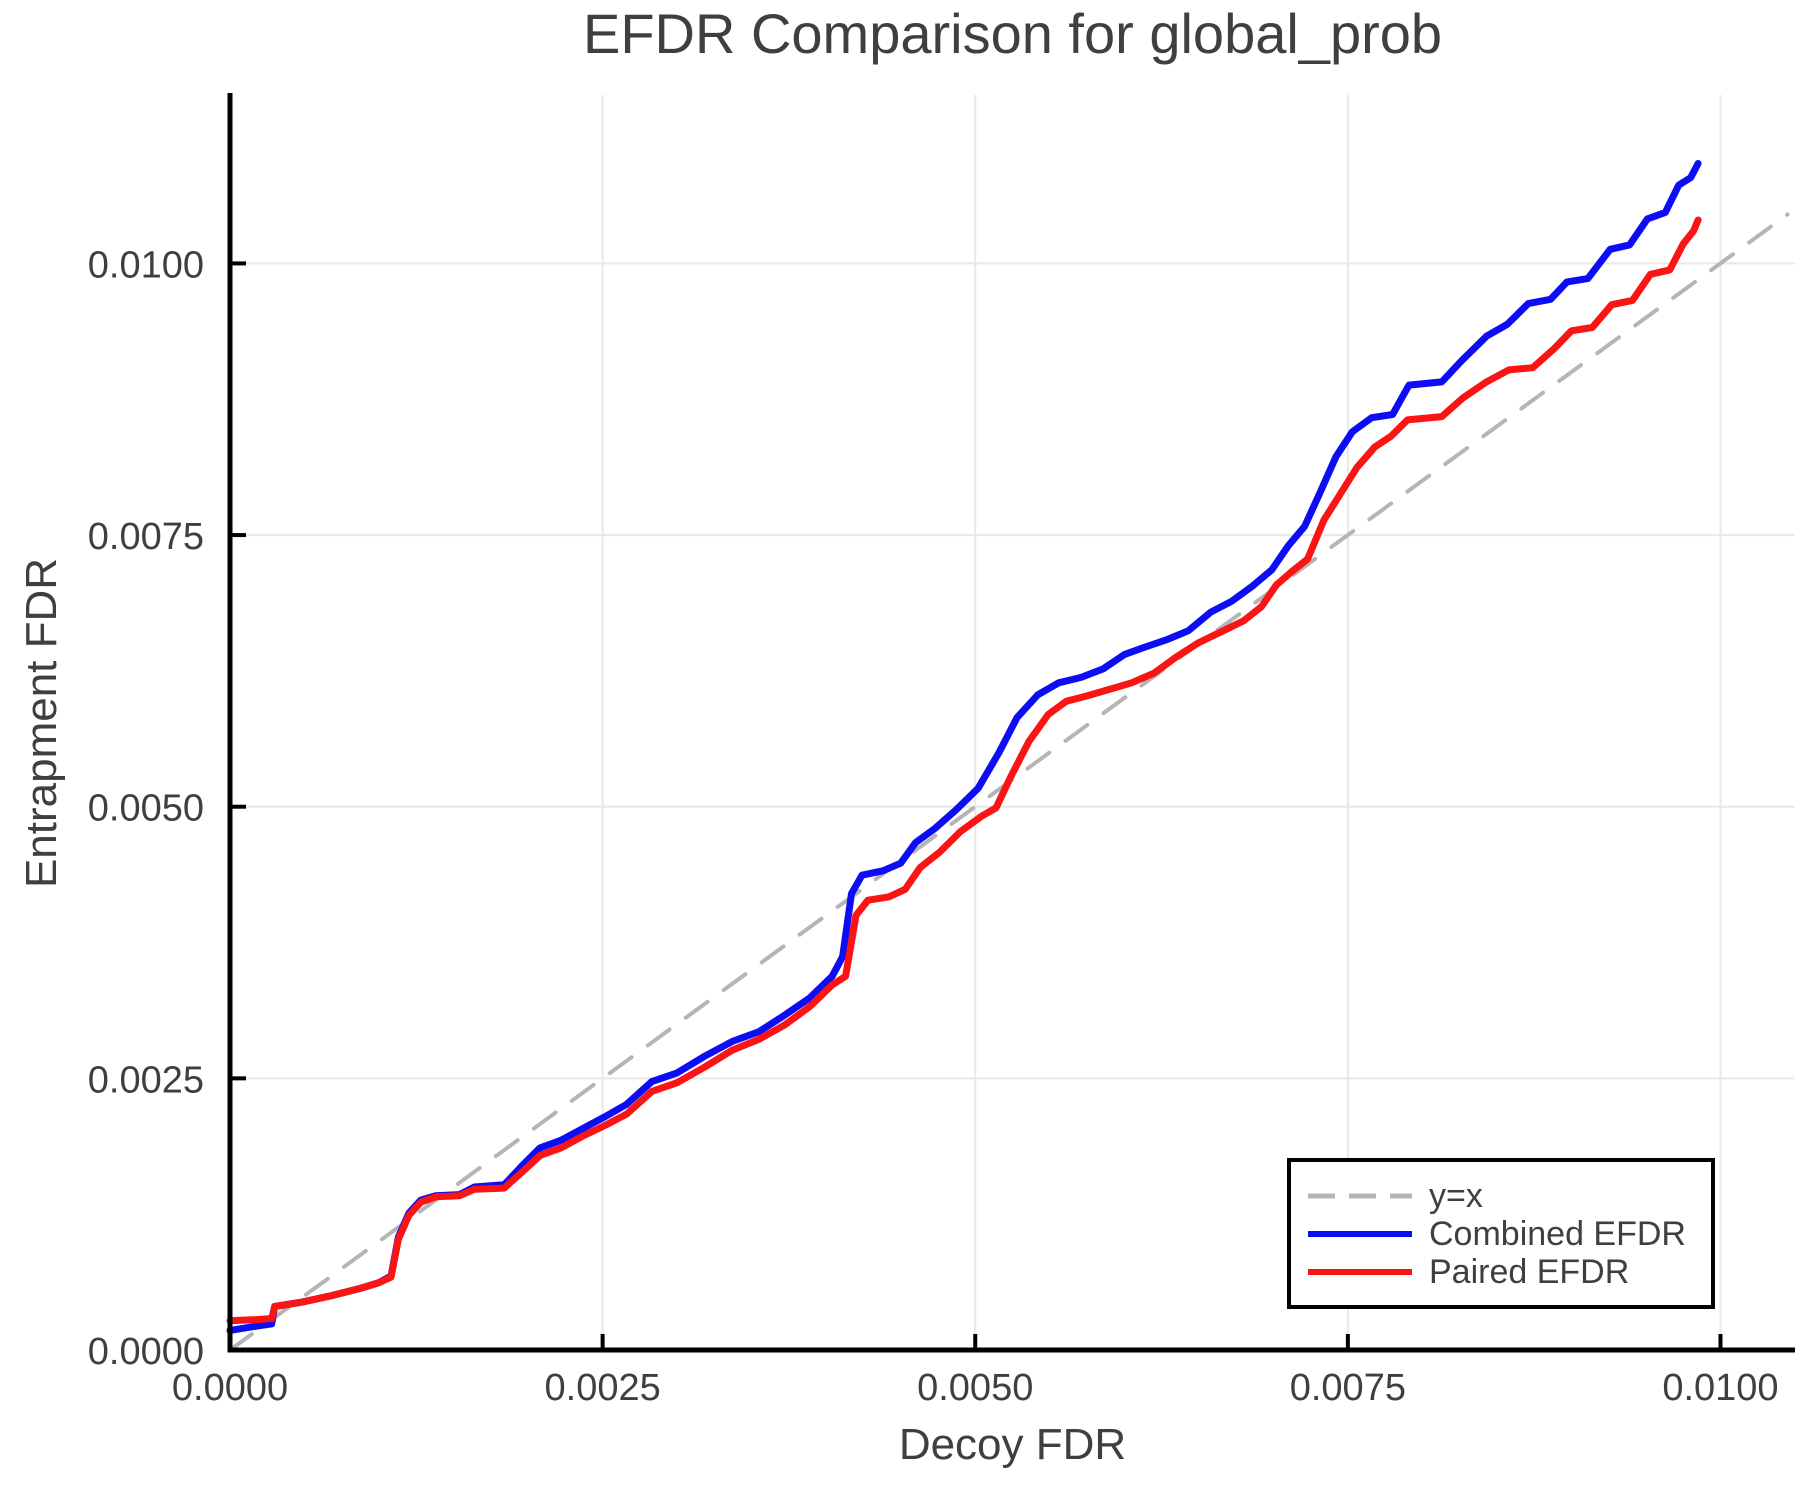  I want to click on y-tick-labels: 0.0000 0.0025 0.0050 0.0075 0.0100, so click(146, 808).